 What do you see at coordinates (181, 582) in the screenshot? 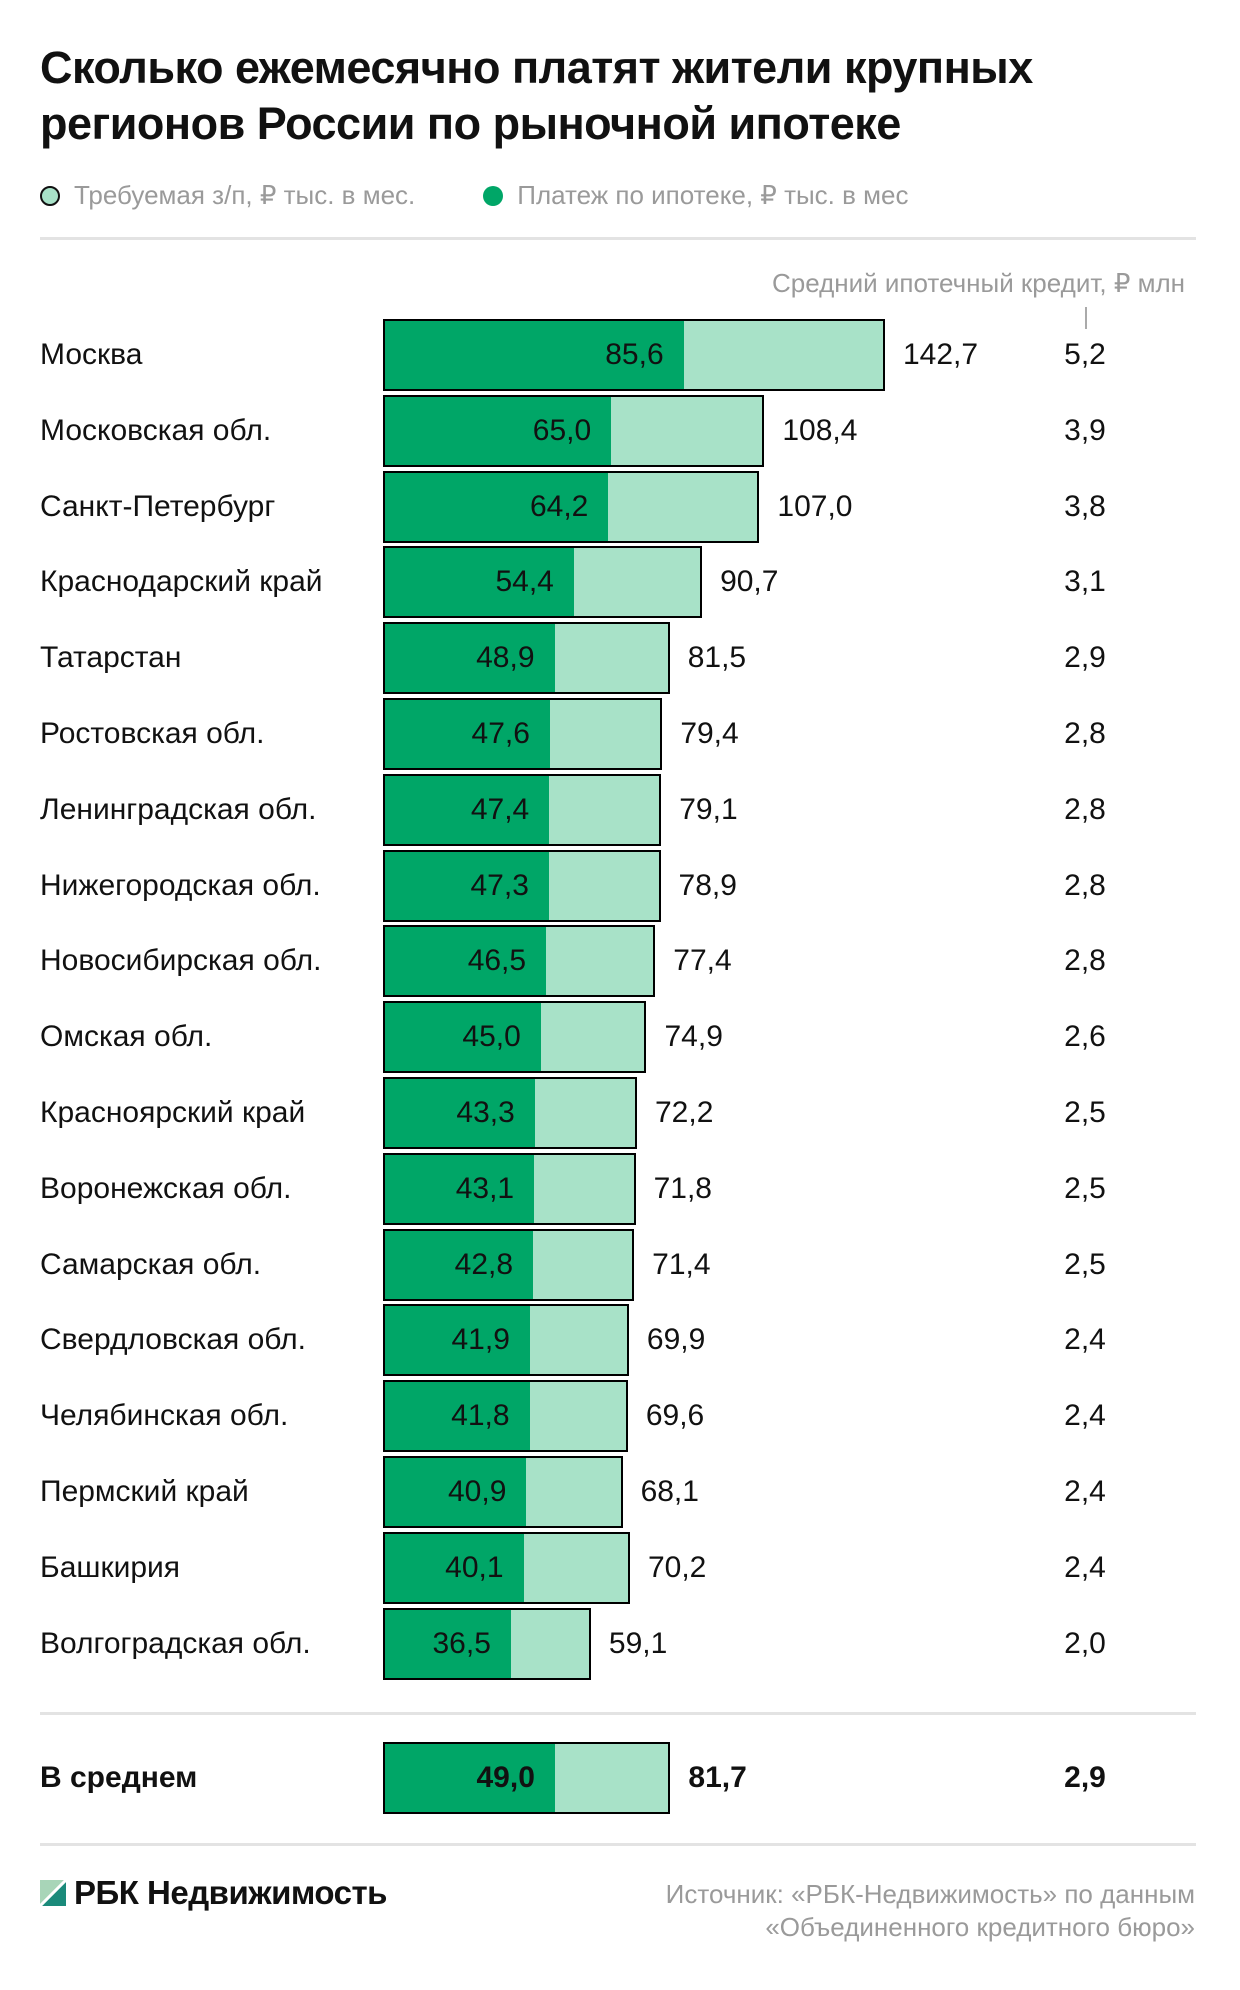
I see `category-label: Краснодарский край` at bounding box center [181, 582].